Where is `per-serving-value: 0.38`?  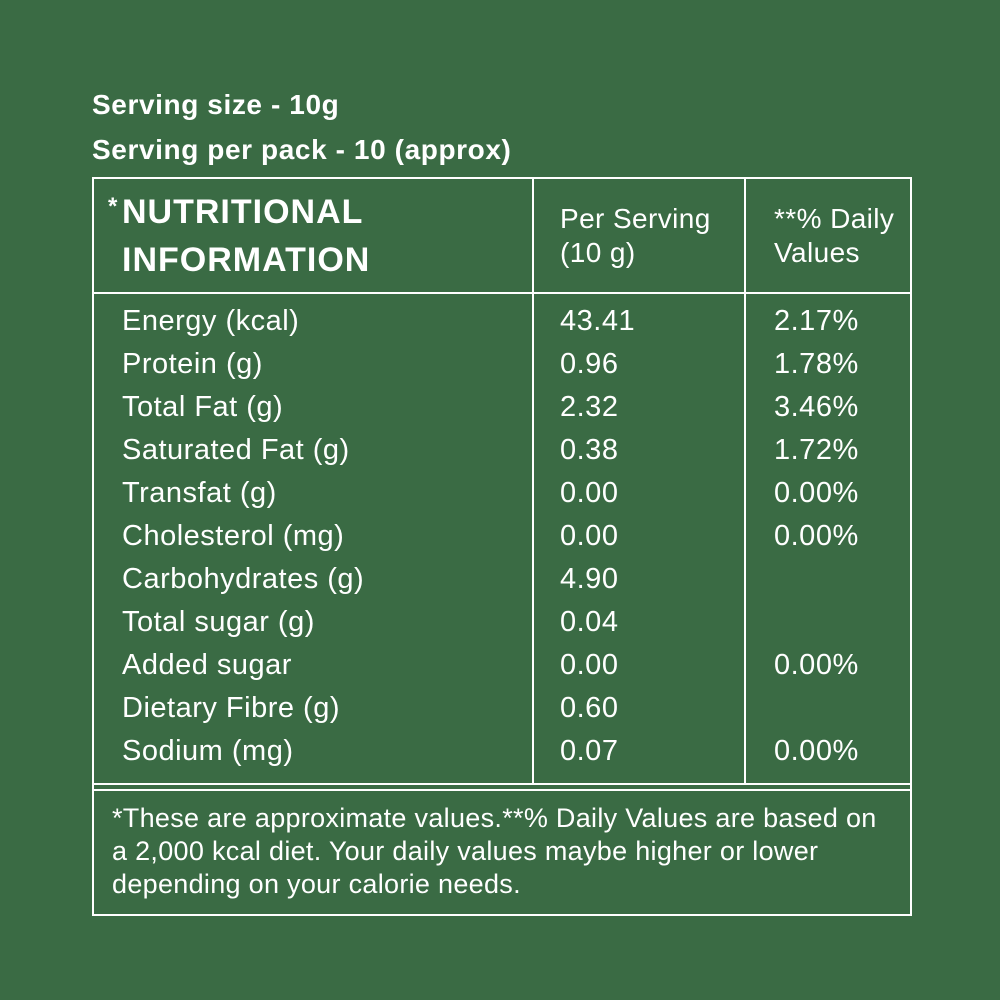
per-serving-value: 0.38 is located at coordinates (589, 450).